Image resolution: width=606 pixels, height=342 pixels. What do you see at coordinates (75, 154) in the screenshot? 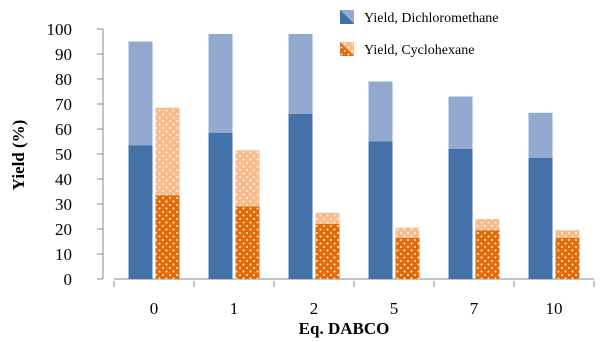
I see `y-axis: 0 10 20 30 40 50 60 70 80 90 100` at bounding box center [75, 154].